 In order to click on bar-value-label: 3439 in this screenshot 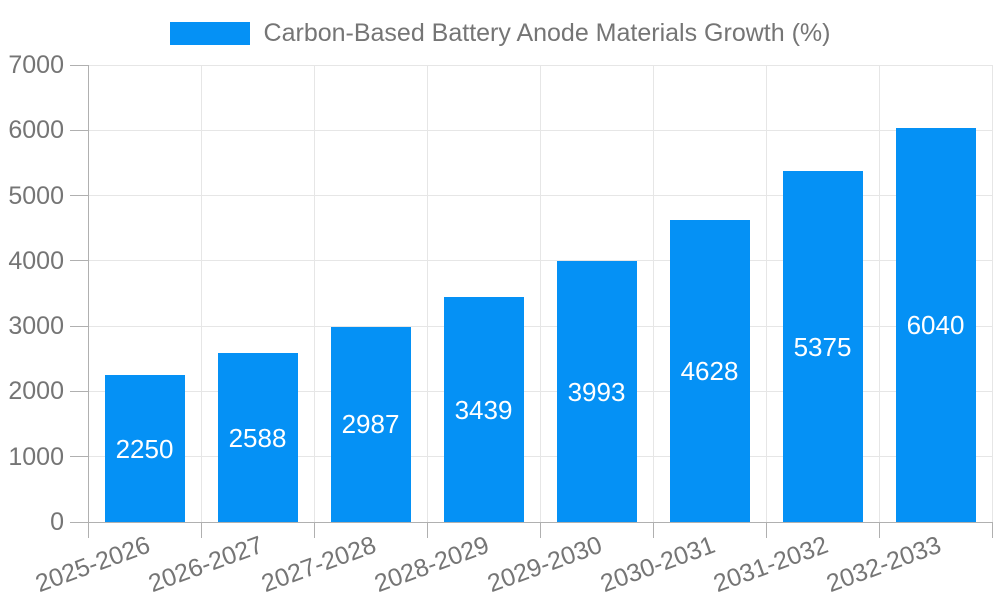, I will do `click(483, 409)`.